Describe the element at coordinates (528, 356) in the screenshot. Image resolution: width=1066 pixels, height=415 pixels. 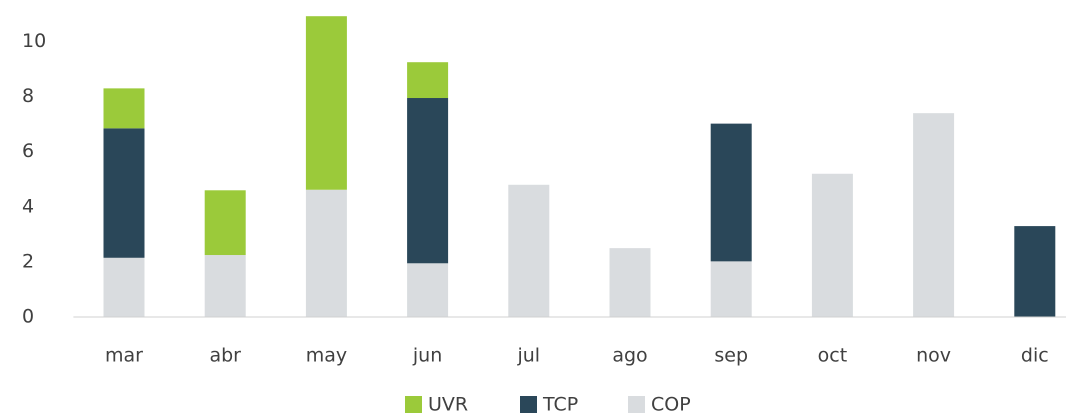
I see `x-tick-label: jul` at that location.